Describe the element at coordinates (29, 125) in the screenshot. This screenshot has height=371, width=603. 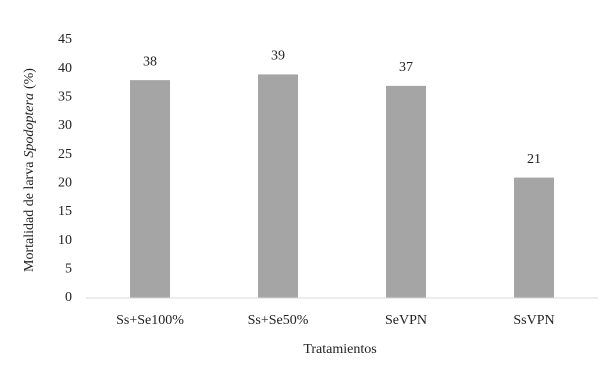
I see `y-axis-title-part: Spodoptera` at that location.